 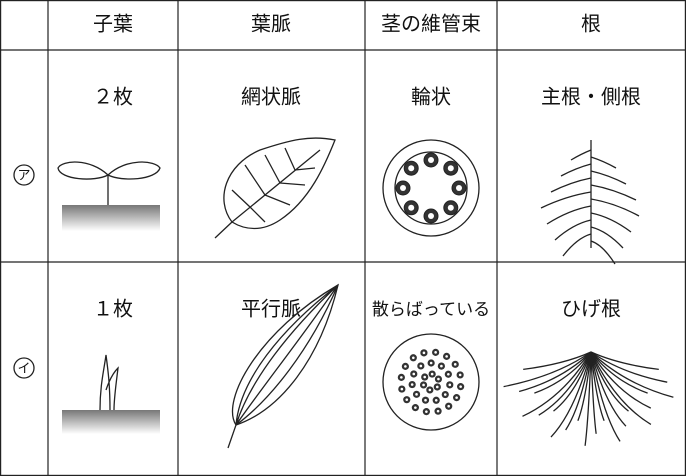 What do you see at coordinates (591, 24) in the screenshot?
I see `header-cell: 根` at bounding box center [591, 24].